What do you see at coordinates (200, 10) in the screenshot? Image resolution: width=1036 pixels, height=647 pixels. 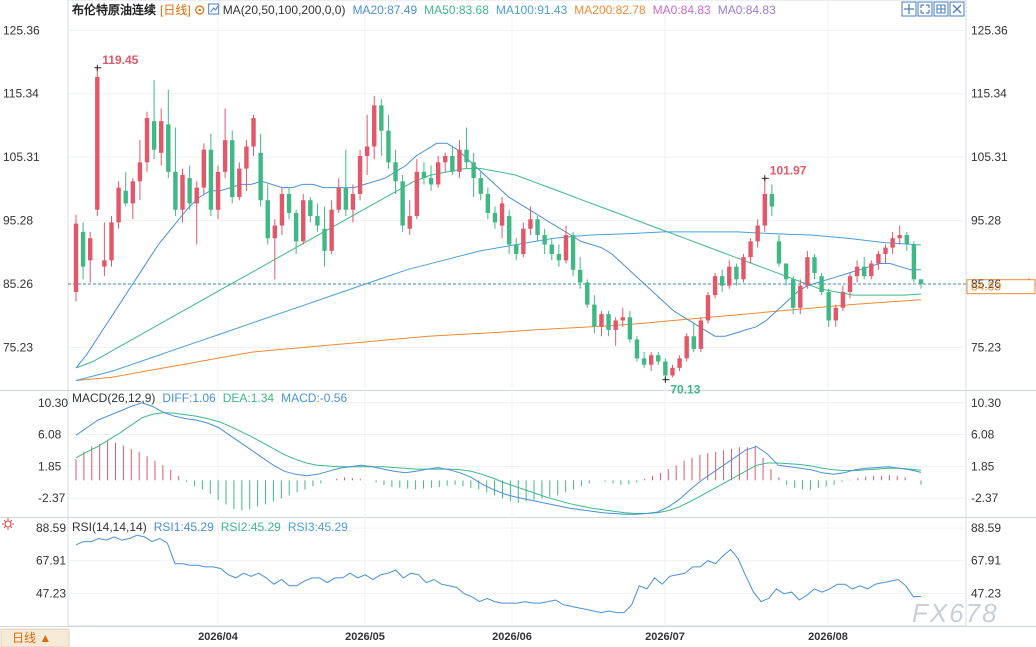 I see `settings-gear-icon` at bounding box center [200, 10].